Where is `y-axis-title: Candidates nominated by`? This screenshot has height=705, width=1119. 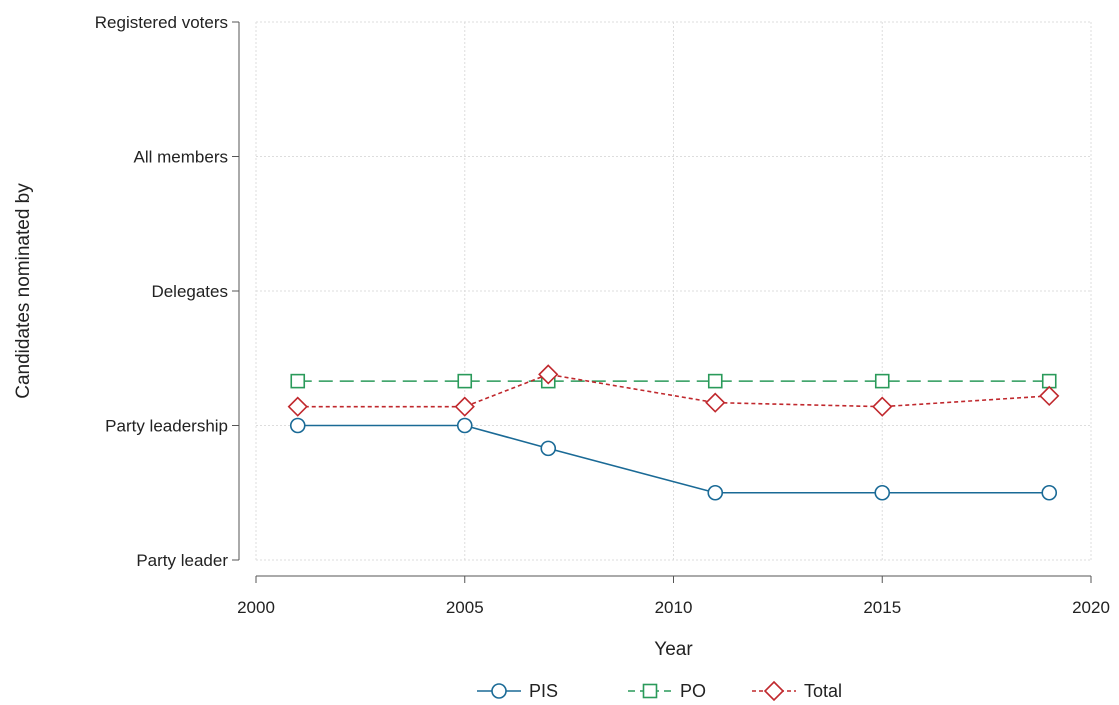 y-axis-title: Candidates nominated by is located at coordinates (23, 291).